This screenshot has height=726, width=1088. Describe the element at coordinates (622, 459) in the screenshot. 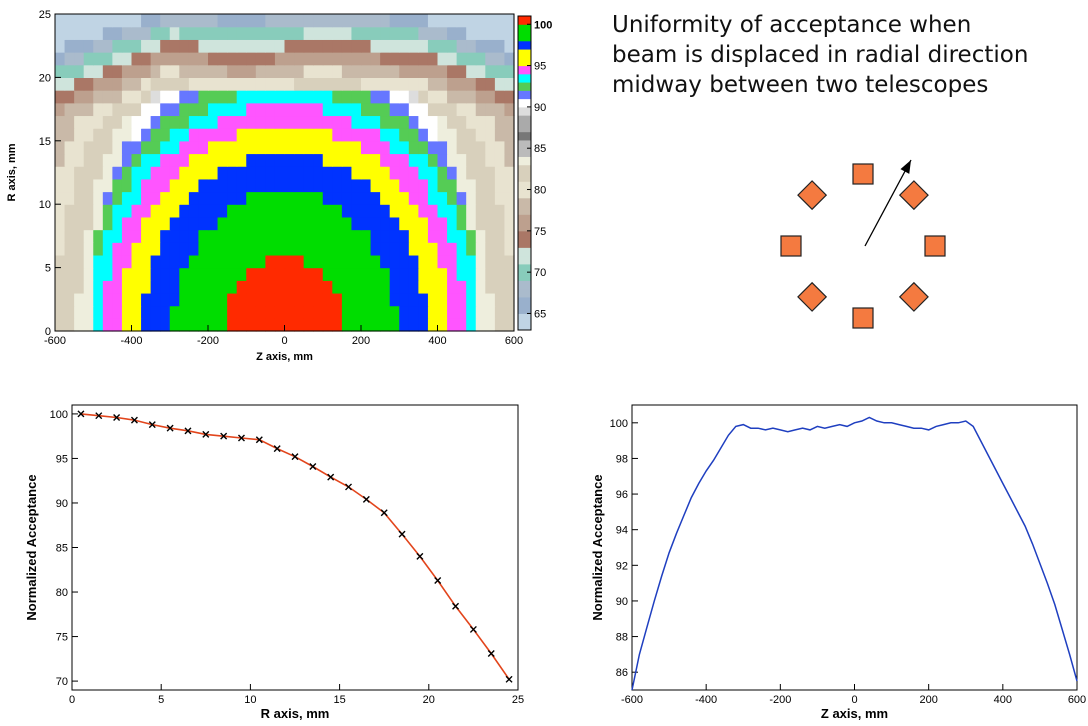

I see `y-tick-label: 98` at that location.